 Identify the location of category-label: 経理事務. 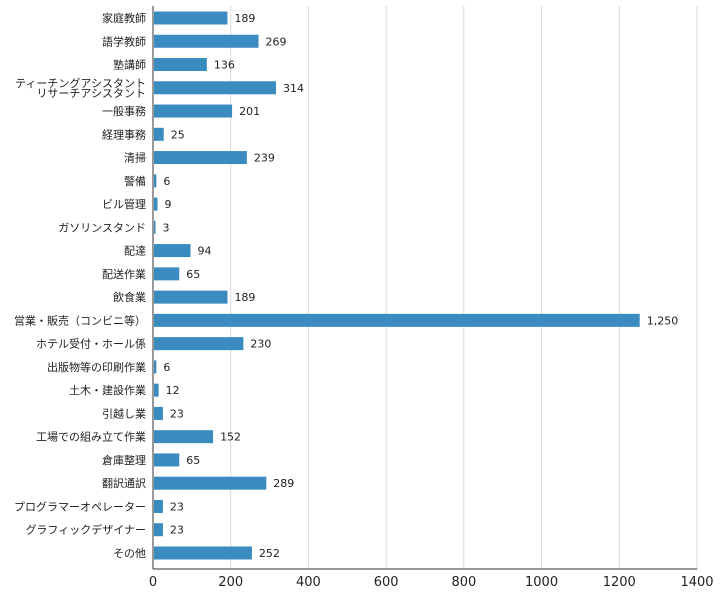
(124, 134).